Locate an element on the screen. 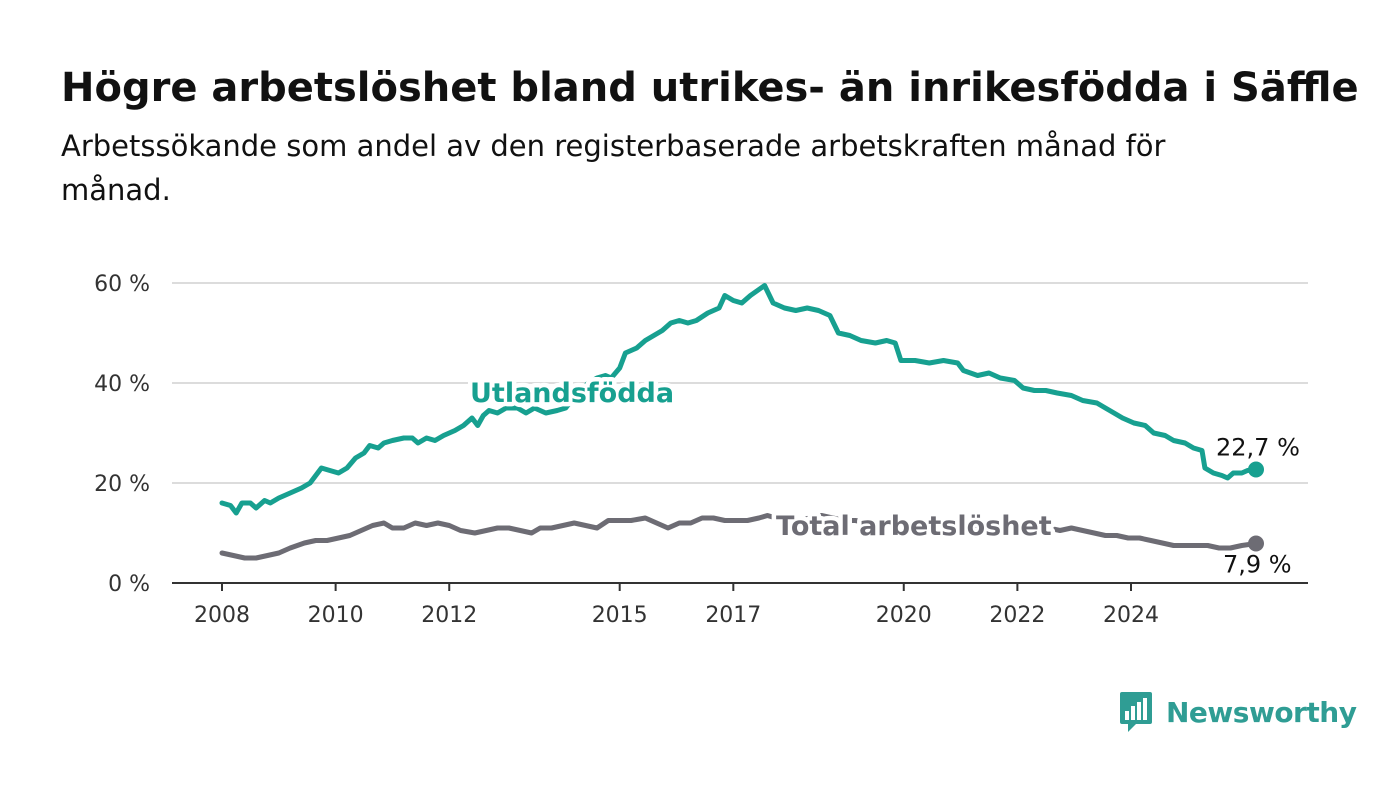  end-value-label: 22,7 % is located at coordinates (1258, 448).